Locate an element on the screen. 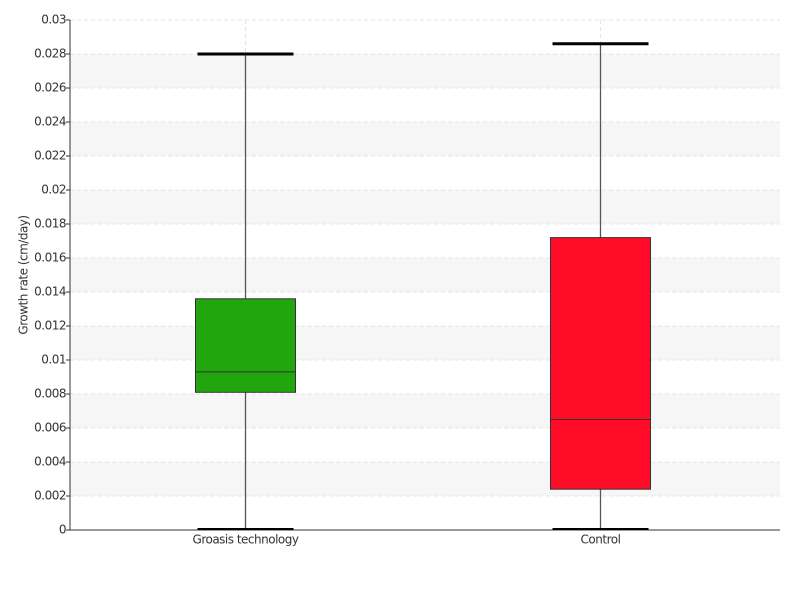 The height and width of the screenshot is (600, 800). y-tick-label: 0.026 is located at coordinates (50, 88).